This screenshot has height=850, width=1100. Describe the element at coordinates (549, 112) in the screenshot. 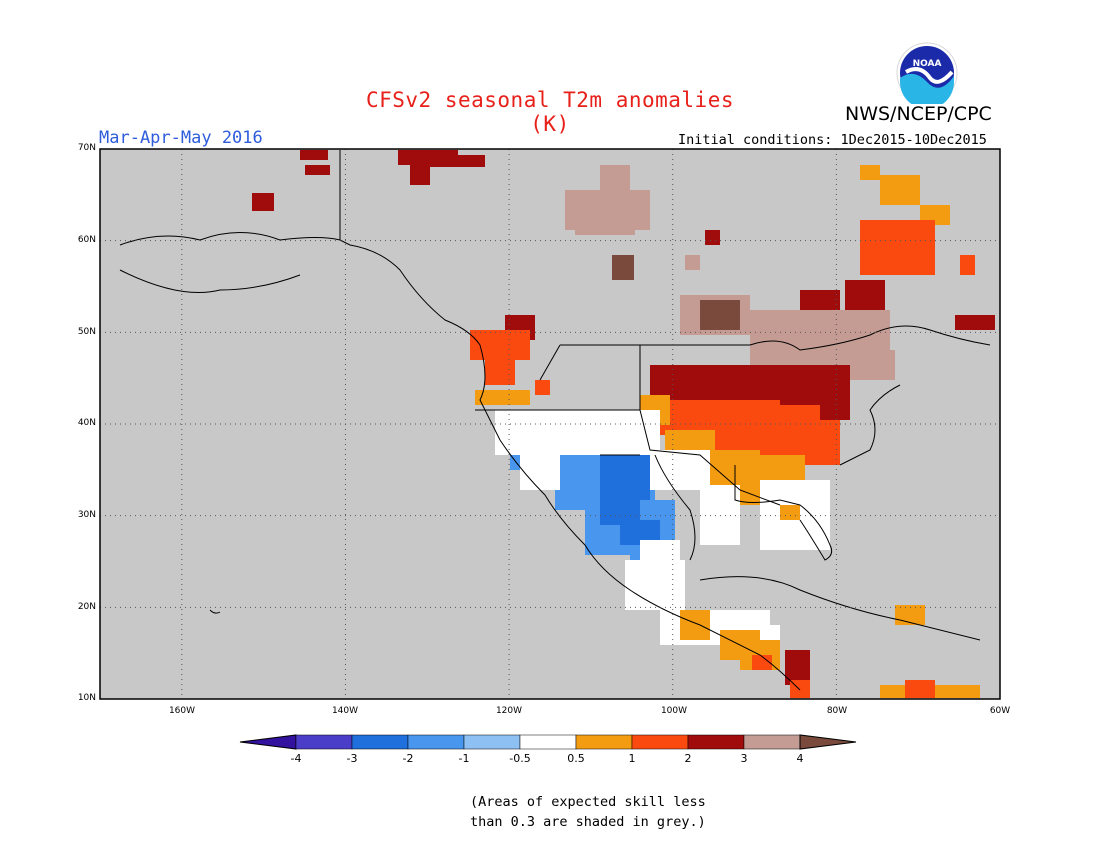

I see `map-title: CFSv2 seasonal T2m anomalies (K)` at that location.